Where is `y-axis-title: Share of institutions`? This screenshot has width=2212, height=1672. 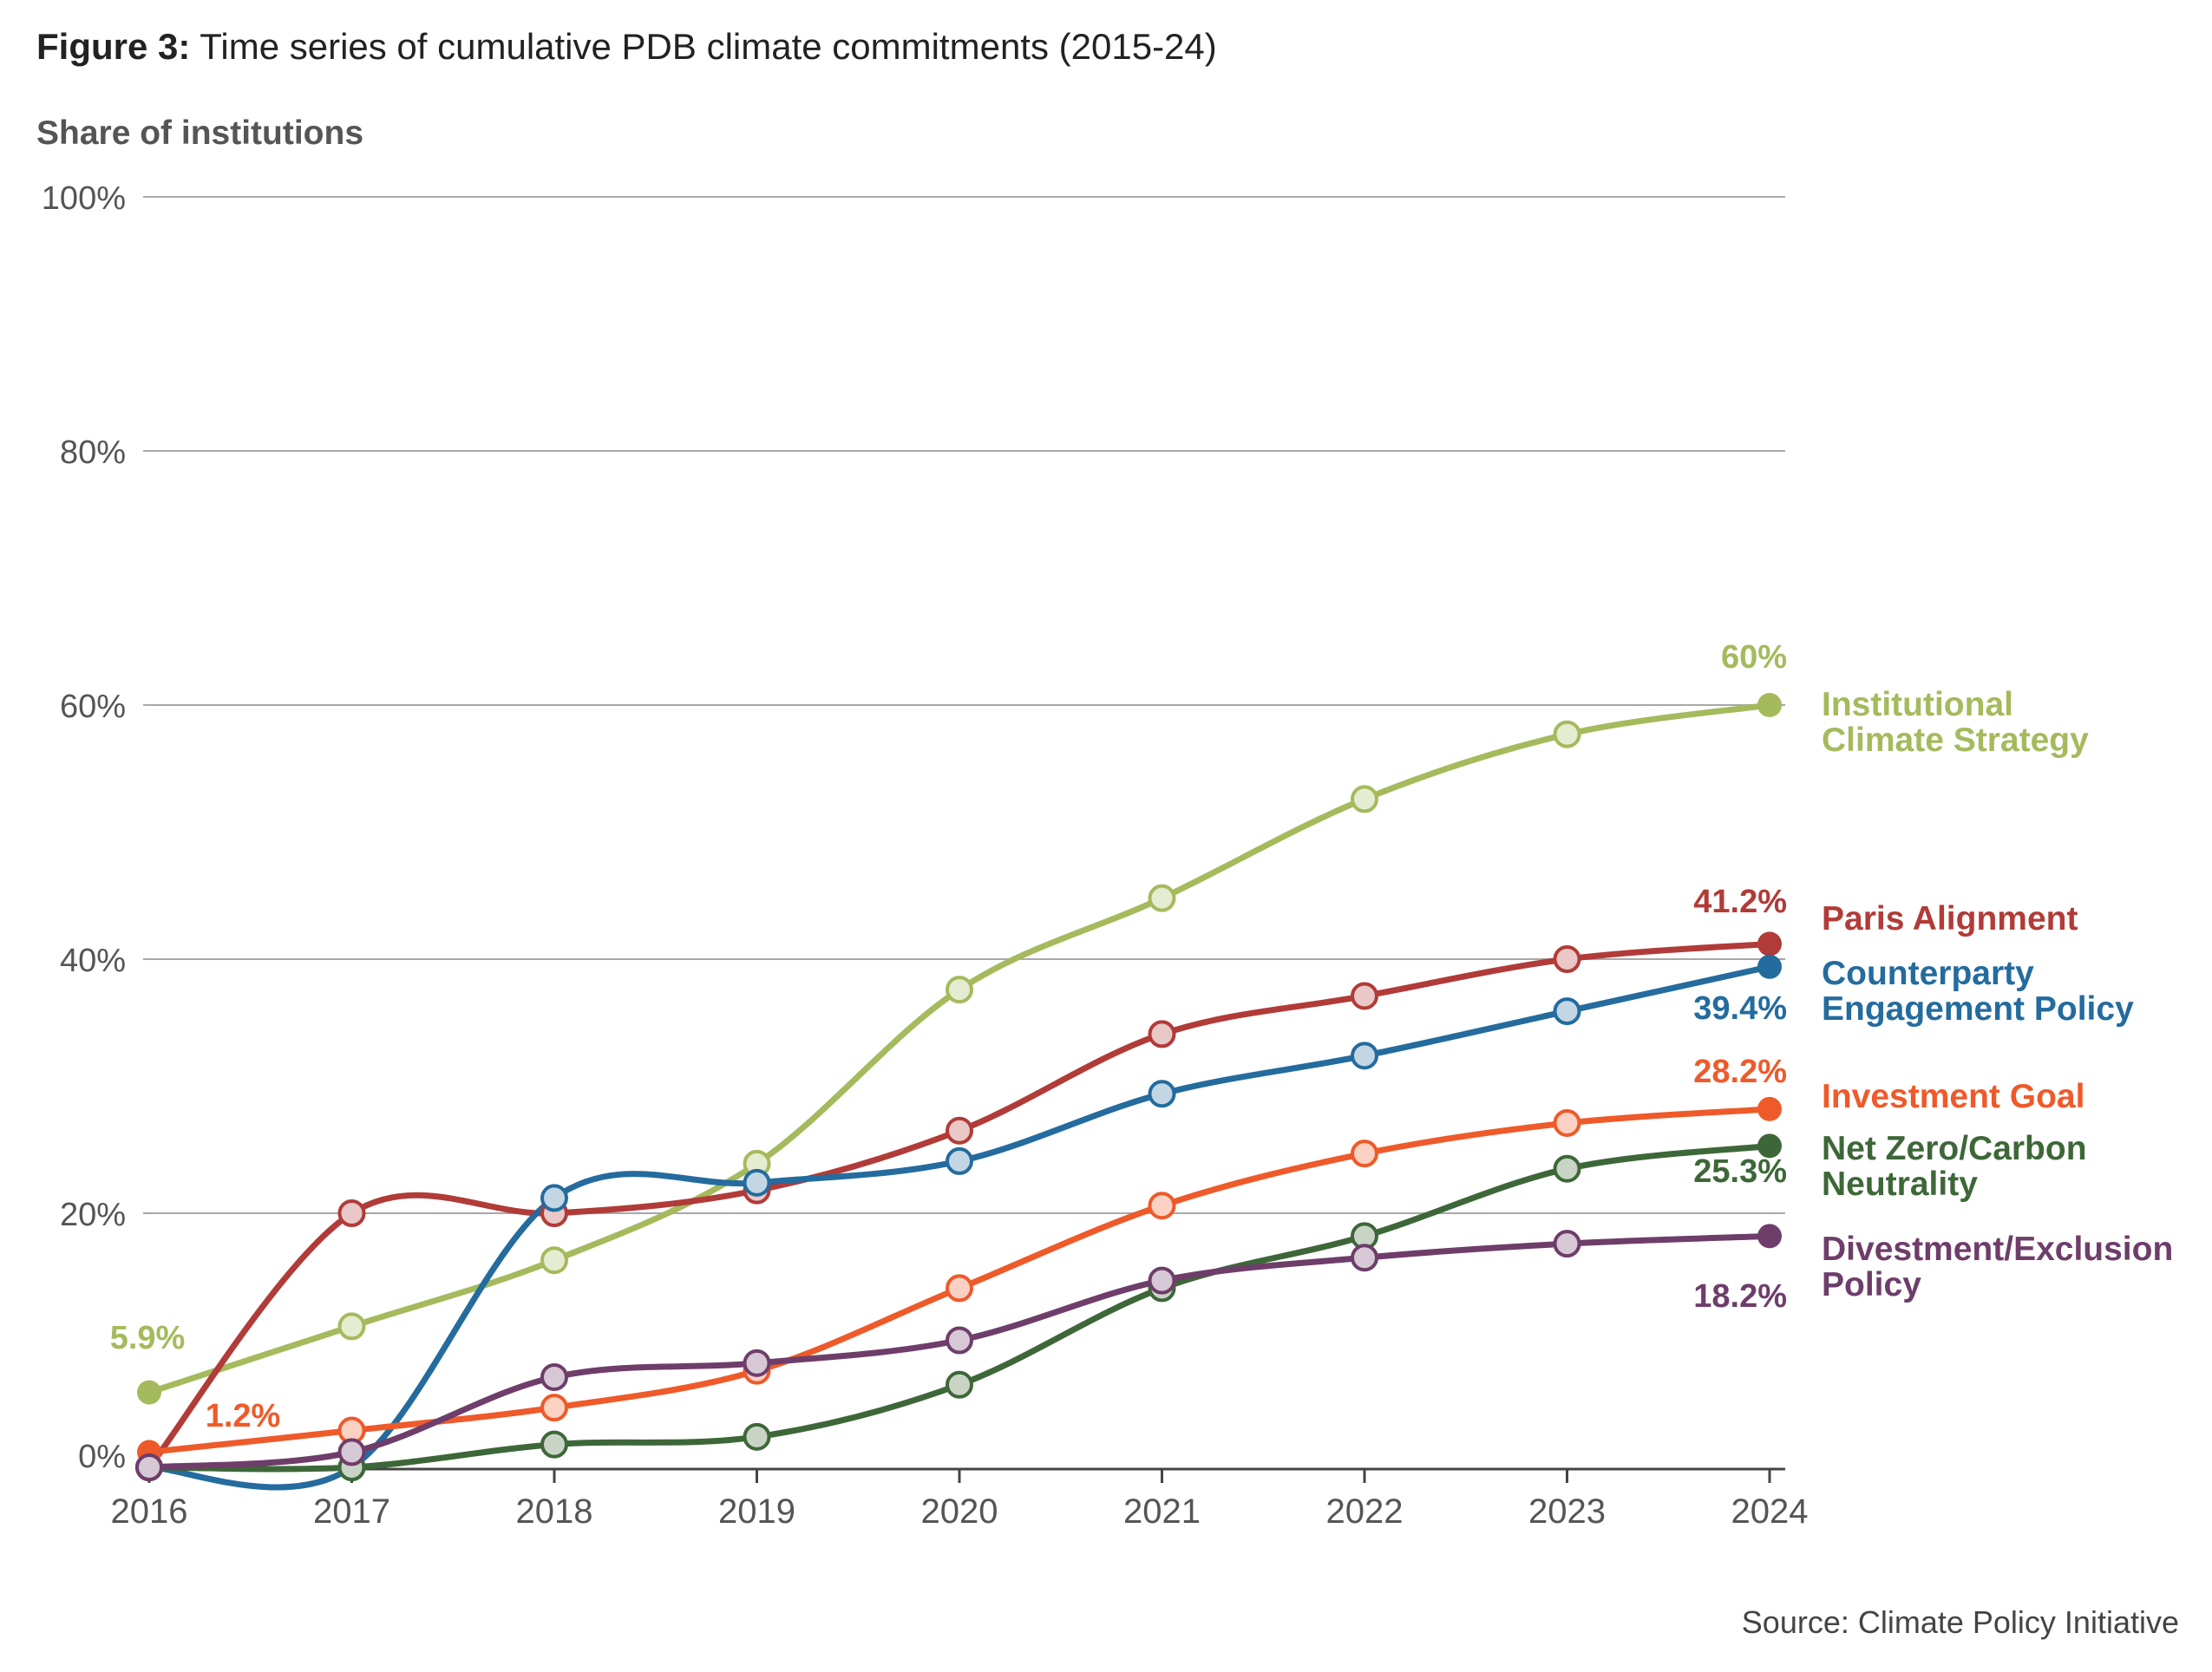
y-axis-title: Share of institutions is located at coordinates (200, 133).